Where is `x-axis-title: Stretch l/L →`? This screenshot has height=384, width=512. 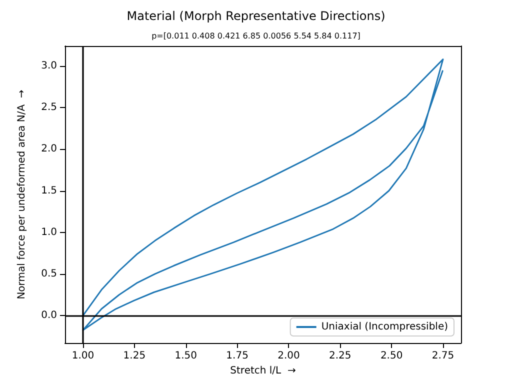
x-axis-title: Stretch l/L → is located at coordinates (263, 370).